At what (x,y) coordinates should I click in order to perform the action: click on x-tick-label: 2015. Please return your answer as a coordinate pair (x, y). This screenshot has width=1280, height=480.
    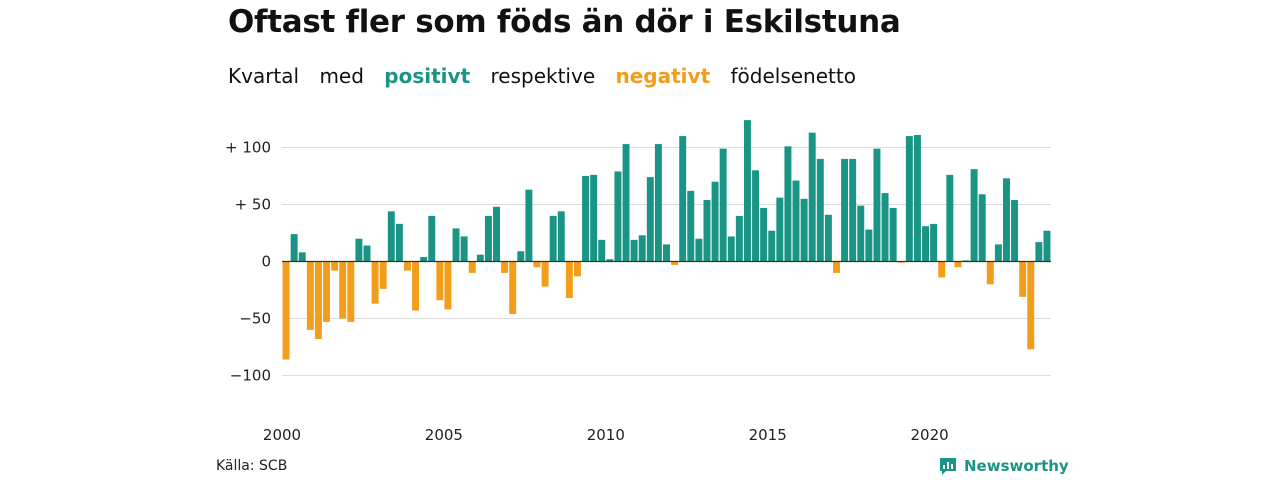
    Looking at the image, I should click on (768, 435).